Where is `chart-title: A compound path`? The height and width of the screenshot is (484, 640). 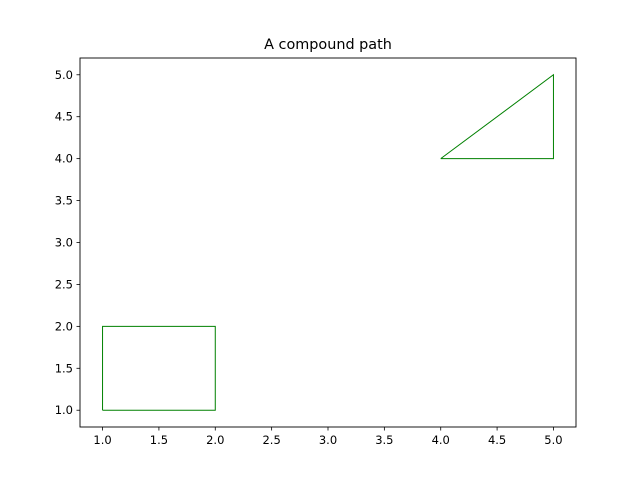
chart-title: A compound path is located at coordinates (328, 45).